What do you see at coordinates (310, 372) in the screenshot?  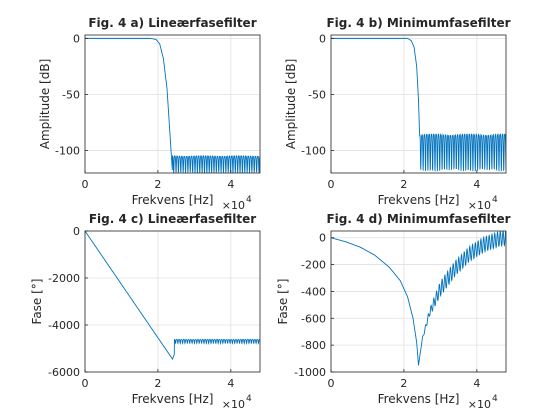 I see `y-tick-label: -1000` at bounding box center [310, 372].